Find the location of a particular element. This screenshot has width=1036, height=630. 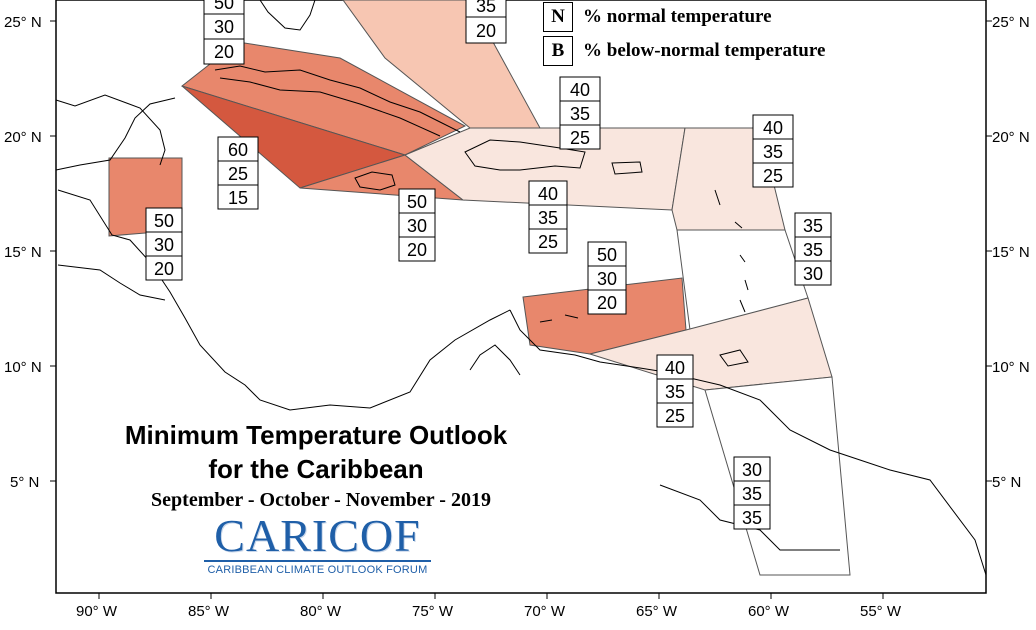

prob-box-turks-caicos: 40 35 25 is located at coordinates (580, 113).